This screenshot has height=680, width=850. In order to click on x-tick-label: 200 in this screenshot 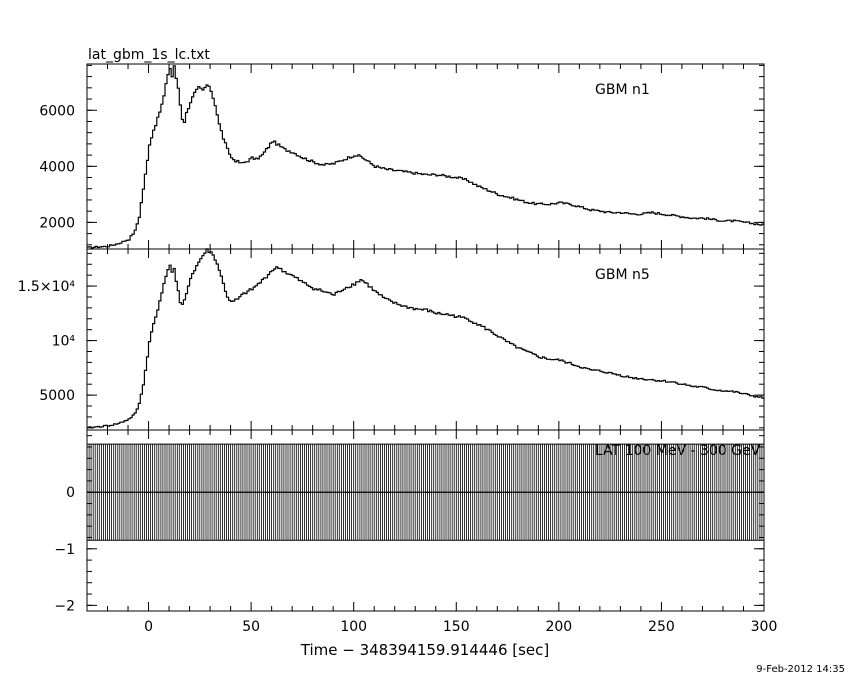, I will do `click(558, 627)`.